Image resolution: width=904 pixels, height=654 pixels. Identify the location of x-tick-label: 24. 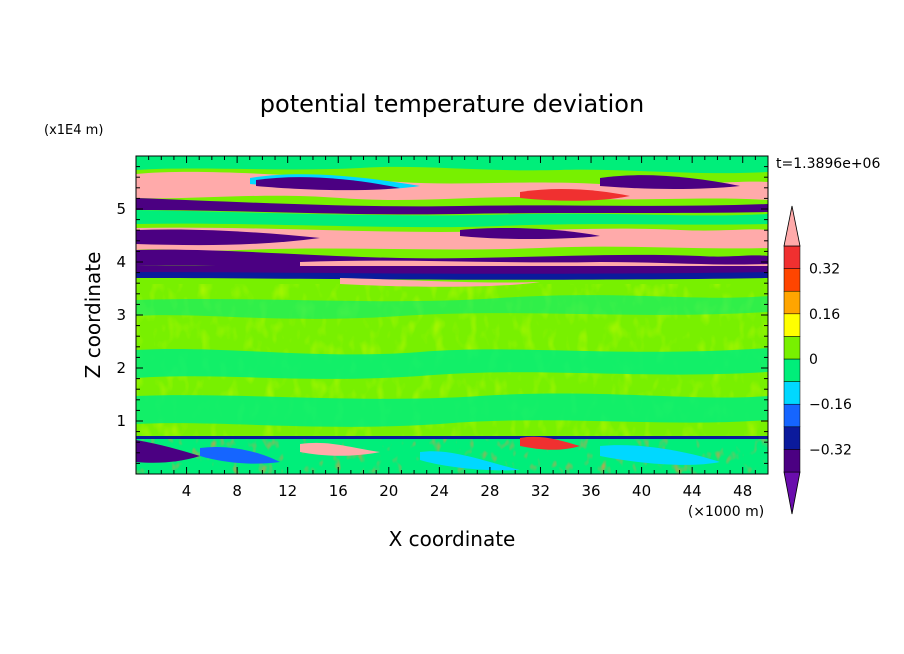
(439, 491).